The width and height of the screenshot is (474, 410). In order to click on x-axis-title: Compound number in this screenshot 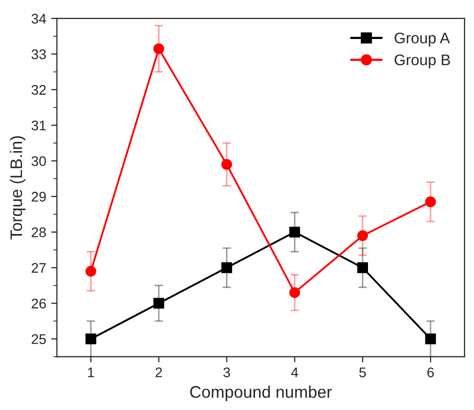, I will do `click(261, 394)`.